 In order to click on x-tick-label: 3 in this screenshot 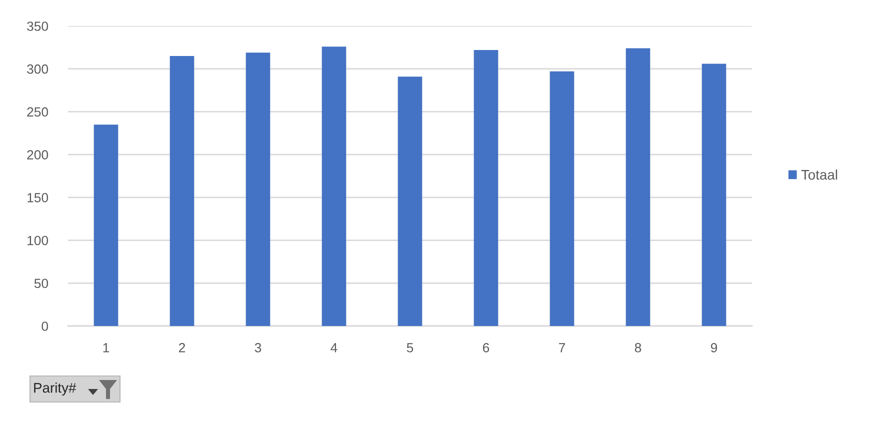, I will do `click(258, 347)`.